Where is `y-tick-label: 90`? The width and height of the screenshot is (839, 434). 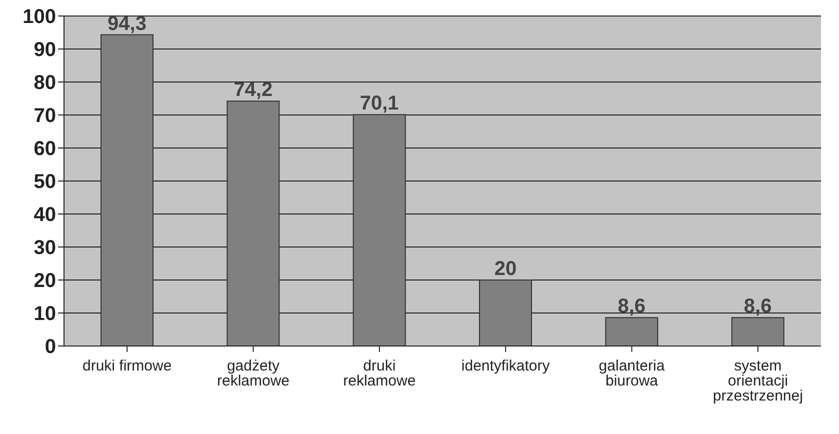
y-tick-label: 90 is located at coordinates (45, 50).